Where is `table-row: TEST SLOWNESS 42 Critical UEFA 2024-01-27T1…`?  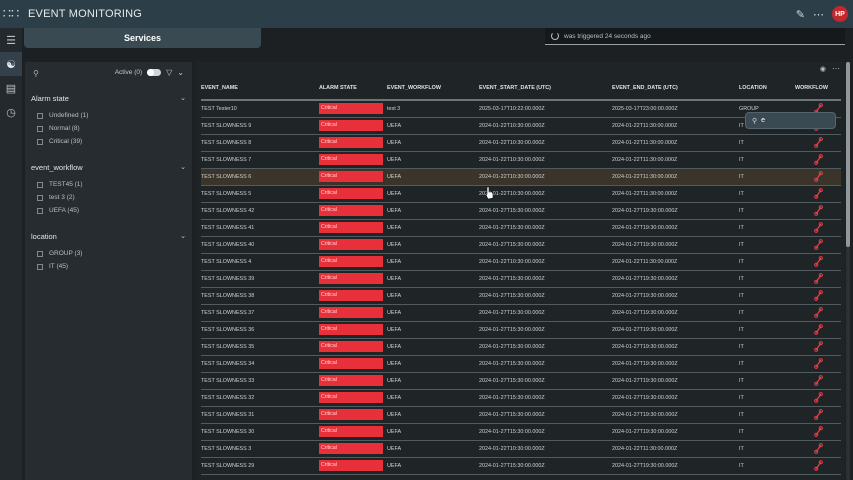
table-row: TEST SLOWNESS 42 Critical UEFA 2024-01-27T1… is located at coordinates (521, 211).